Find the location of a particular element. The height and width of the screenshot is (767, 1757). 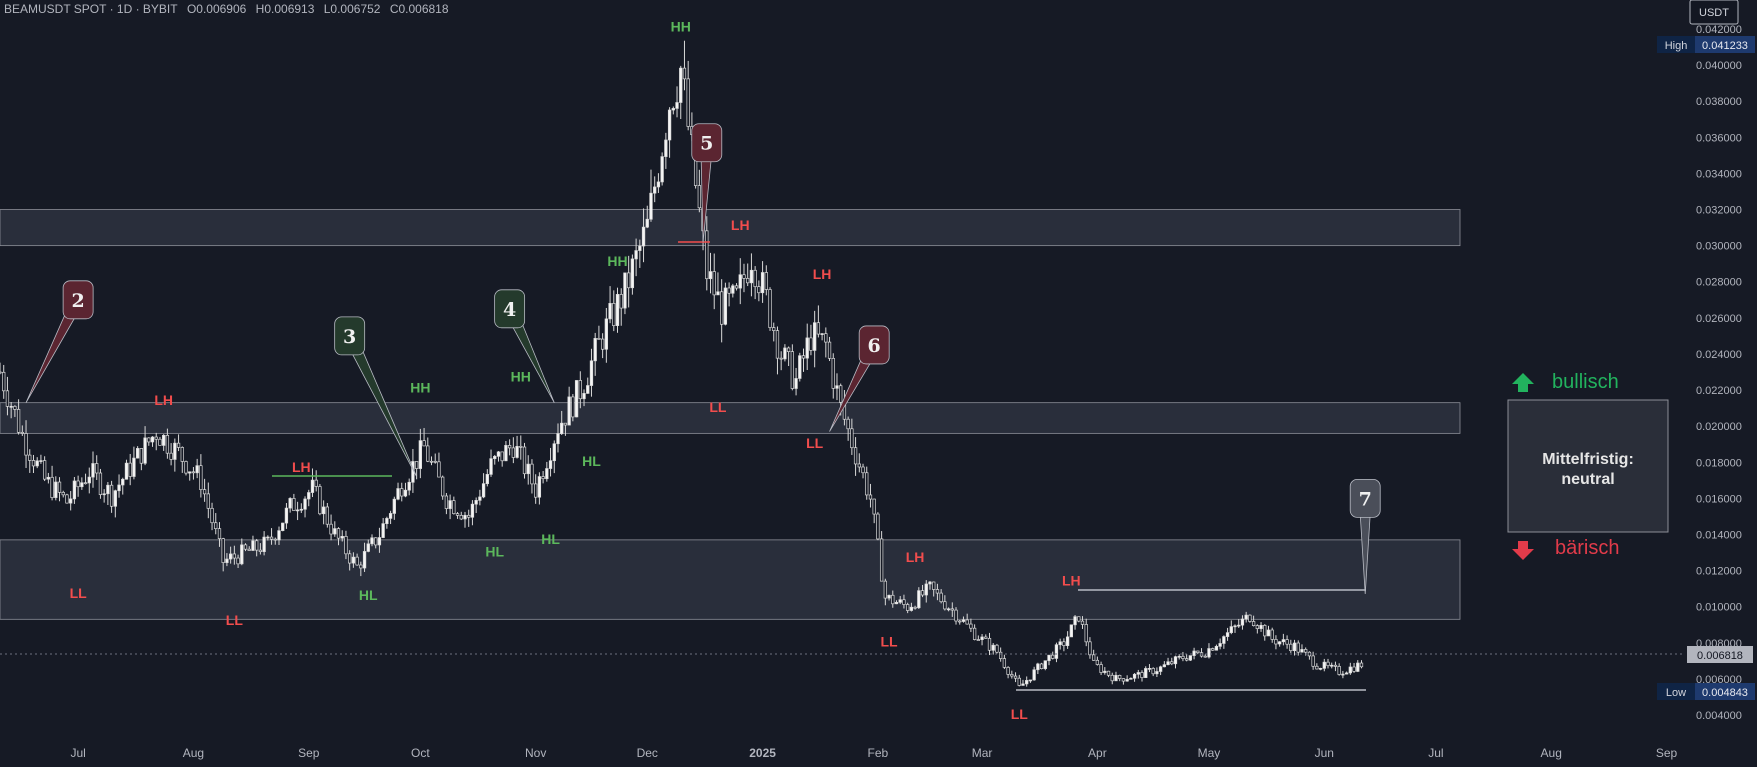

price-tick: 0.018000 is located at coordinates (1719, 463).